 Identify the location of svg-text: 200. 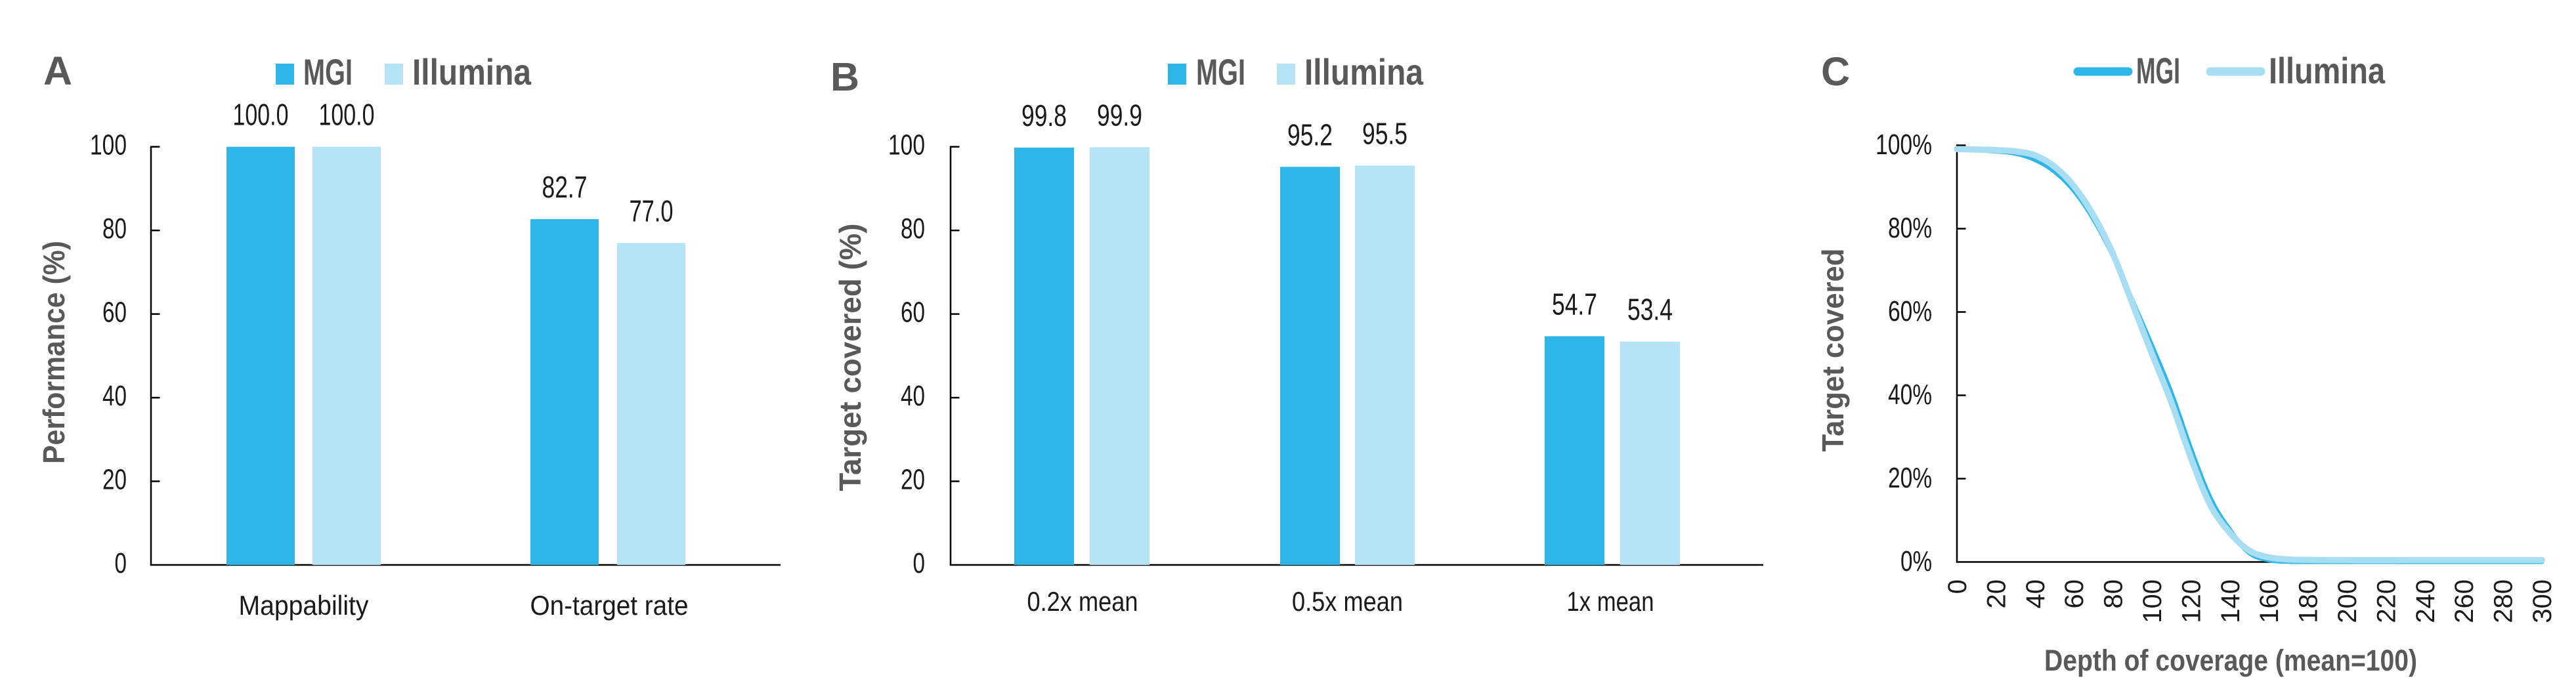
(2347, 601).